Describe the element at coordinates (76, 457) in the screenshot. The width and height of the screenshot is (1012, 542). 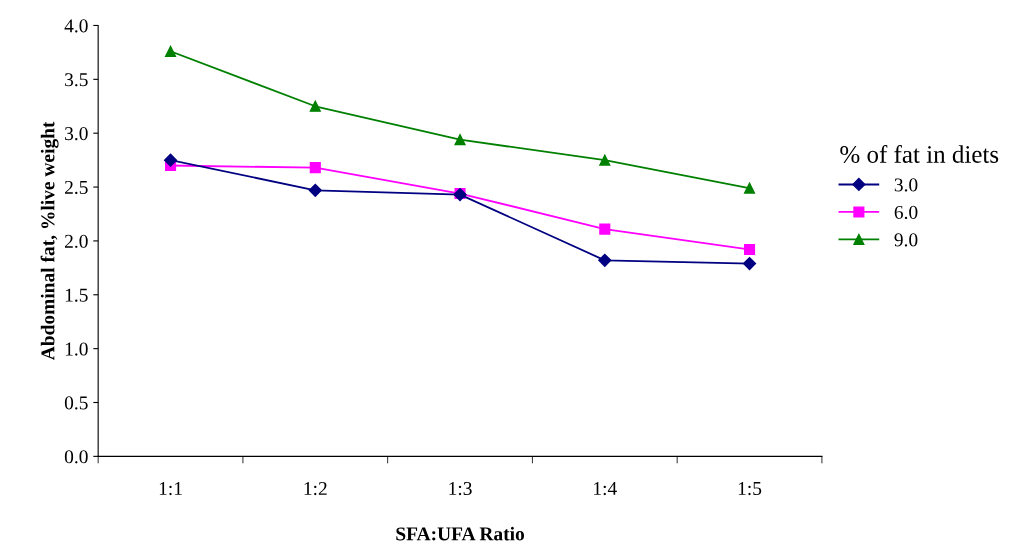
I see `y-tick-label: 0.0` at that location.